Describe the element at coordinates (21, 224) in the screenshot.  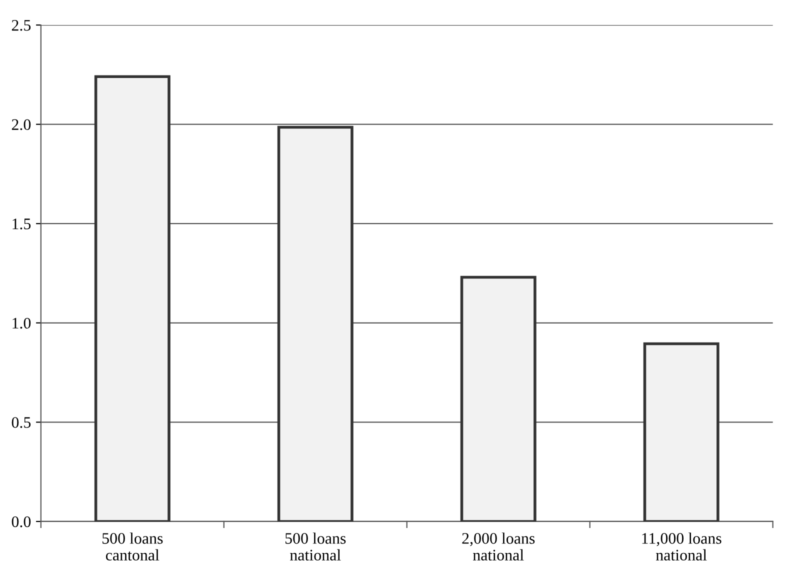
I see `y-tick-label: 1.5` at that location.